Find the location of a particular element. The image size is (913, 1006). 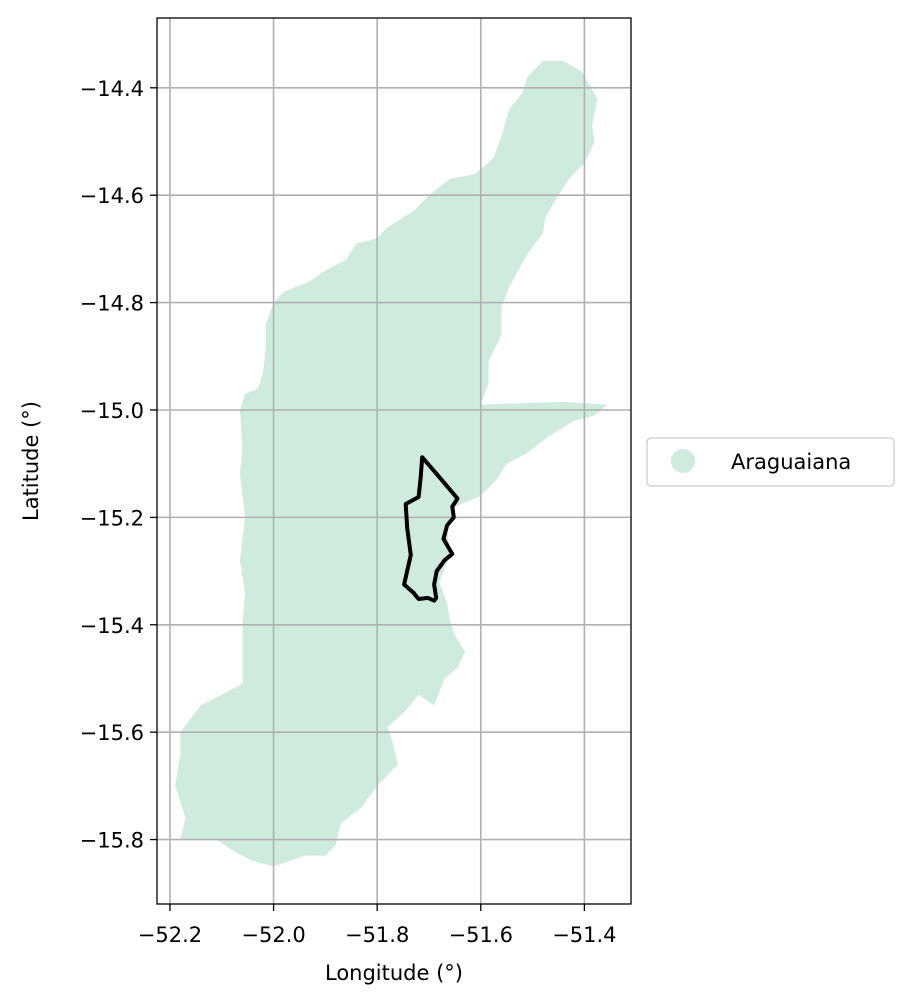

x-tick-label-2: −51.8 is located at coordinates (377, 935).